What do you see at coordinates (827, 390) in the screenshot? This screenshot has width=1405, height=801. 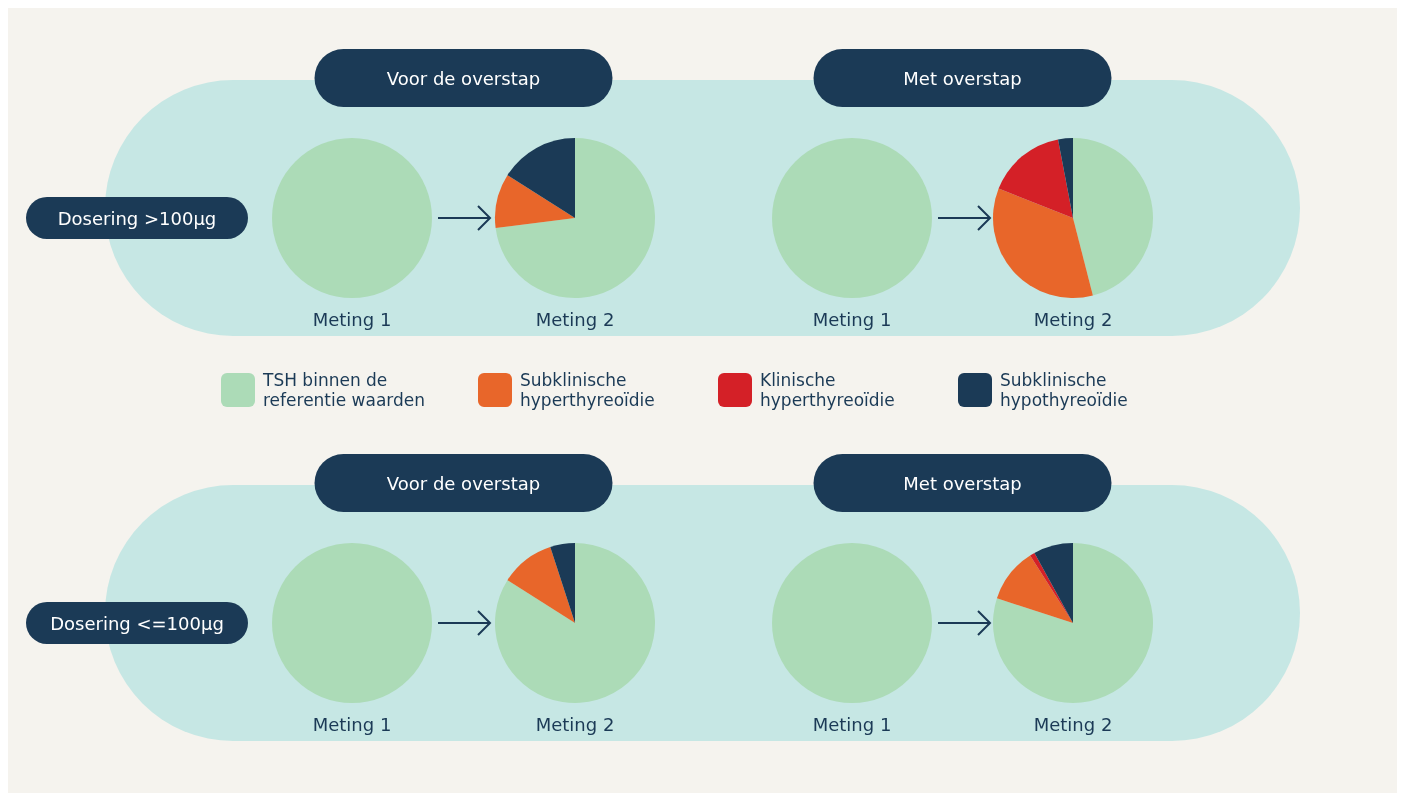 I see `legend-label: Klinische hyperthyreoïdie` at bounding box center [827, 390].